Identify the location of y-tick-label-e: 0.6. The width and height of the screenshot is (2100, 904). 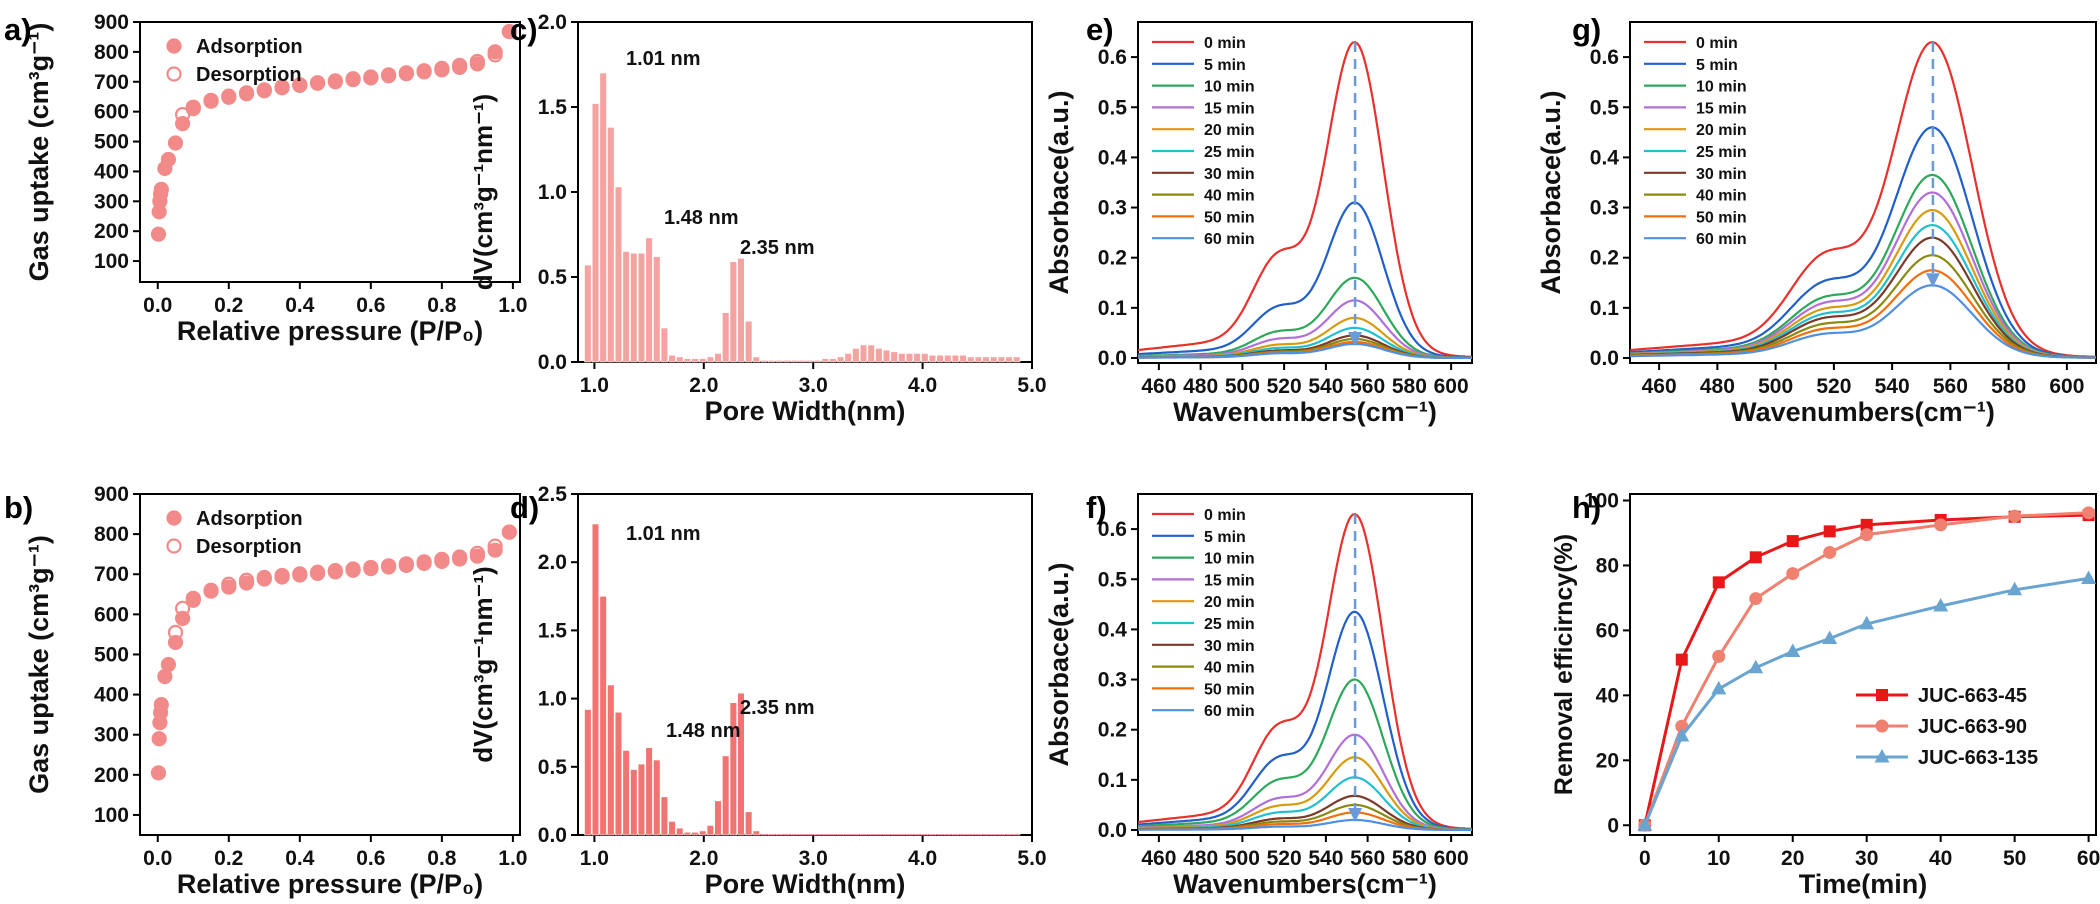
(1112, 57).